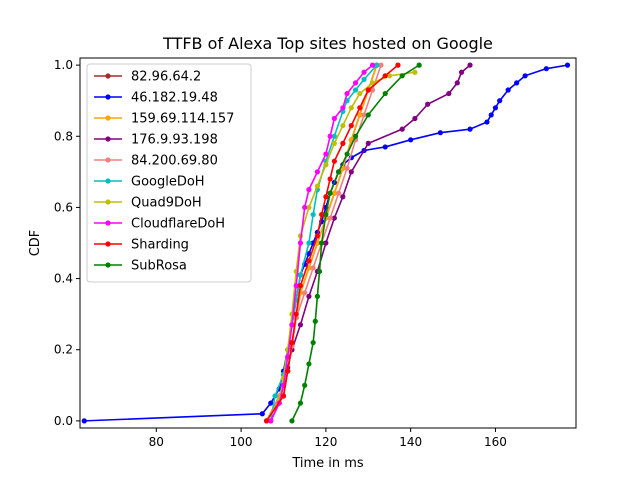 This screenshot has height=480, width=640. Describe the element at coordinates (63, 350) in the screenshot. I see `y-tick-label: 0.2` at that location.